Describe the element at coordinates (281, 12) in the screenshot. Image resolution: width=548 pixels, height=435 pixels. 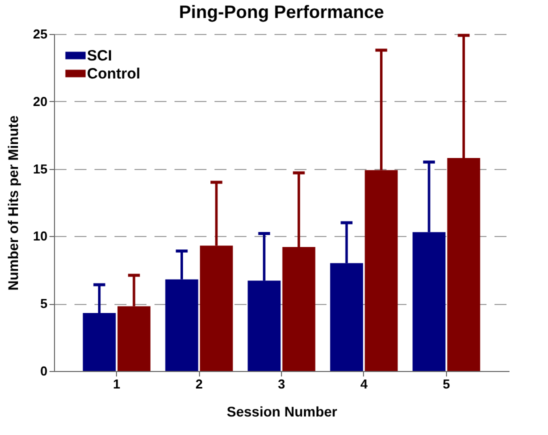
I see `chart-title: Ping-Pong Performance` at that location.